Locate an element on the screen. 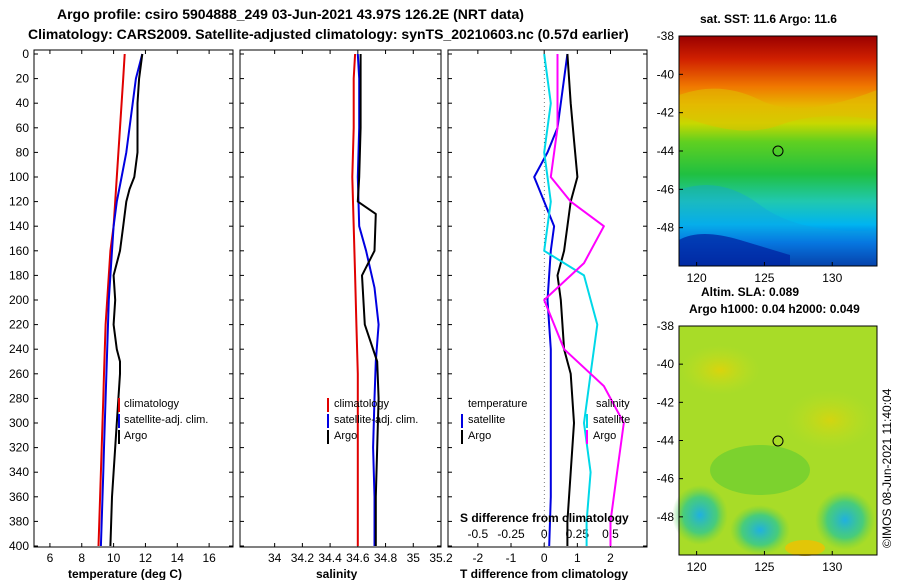 This screenshot has width=900, height=580. x-tick-label: -2 is located at coordinates (478, 558).